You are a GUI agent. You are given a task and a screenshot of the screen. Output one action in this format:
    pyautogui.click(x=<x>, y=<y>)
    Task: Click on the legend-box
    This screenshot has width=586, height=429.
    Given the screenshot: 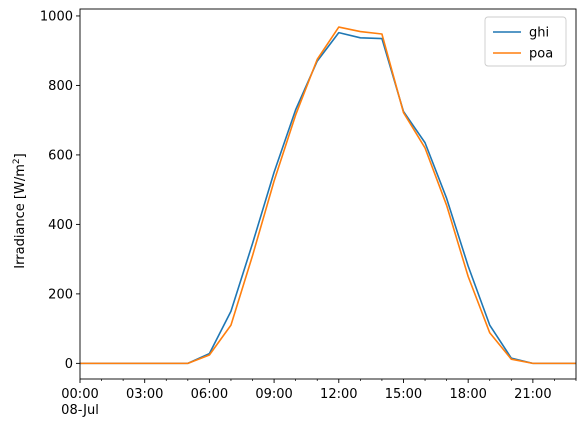 What is the action you would take?
    pyautogui.click(x=525, y=41)
    